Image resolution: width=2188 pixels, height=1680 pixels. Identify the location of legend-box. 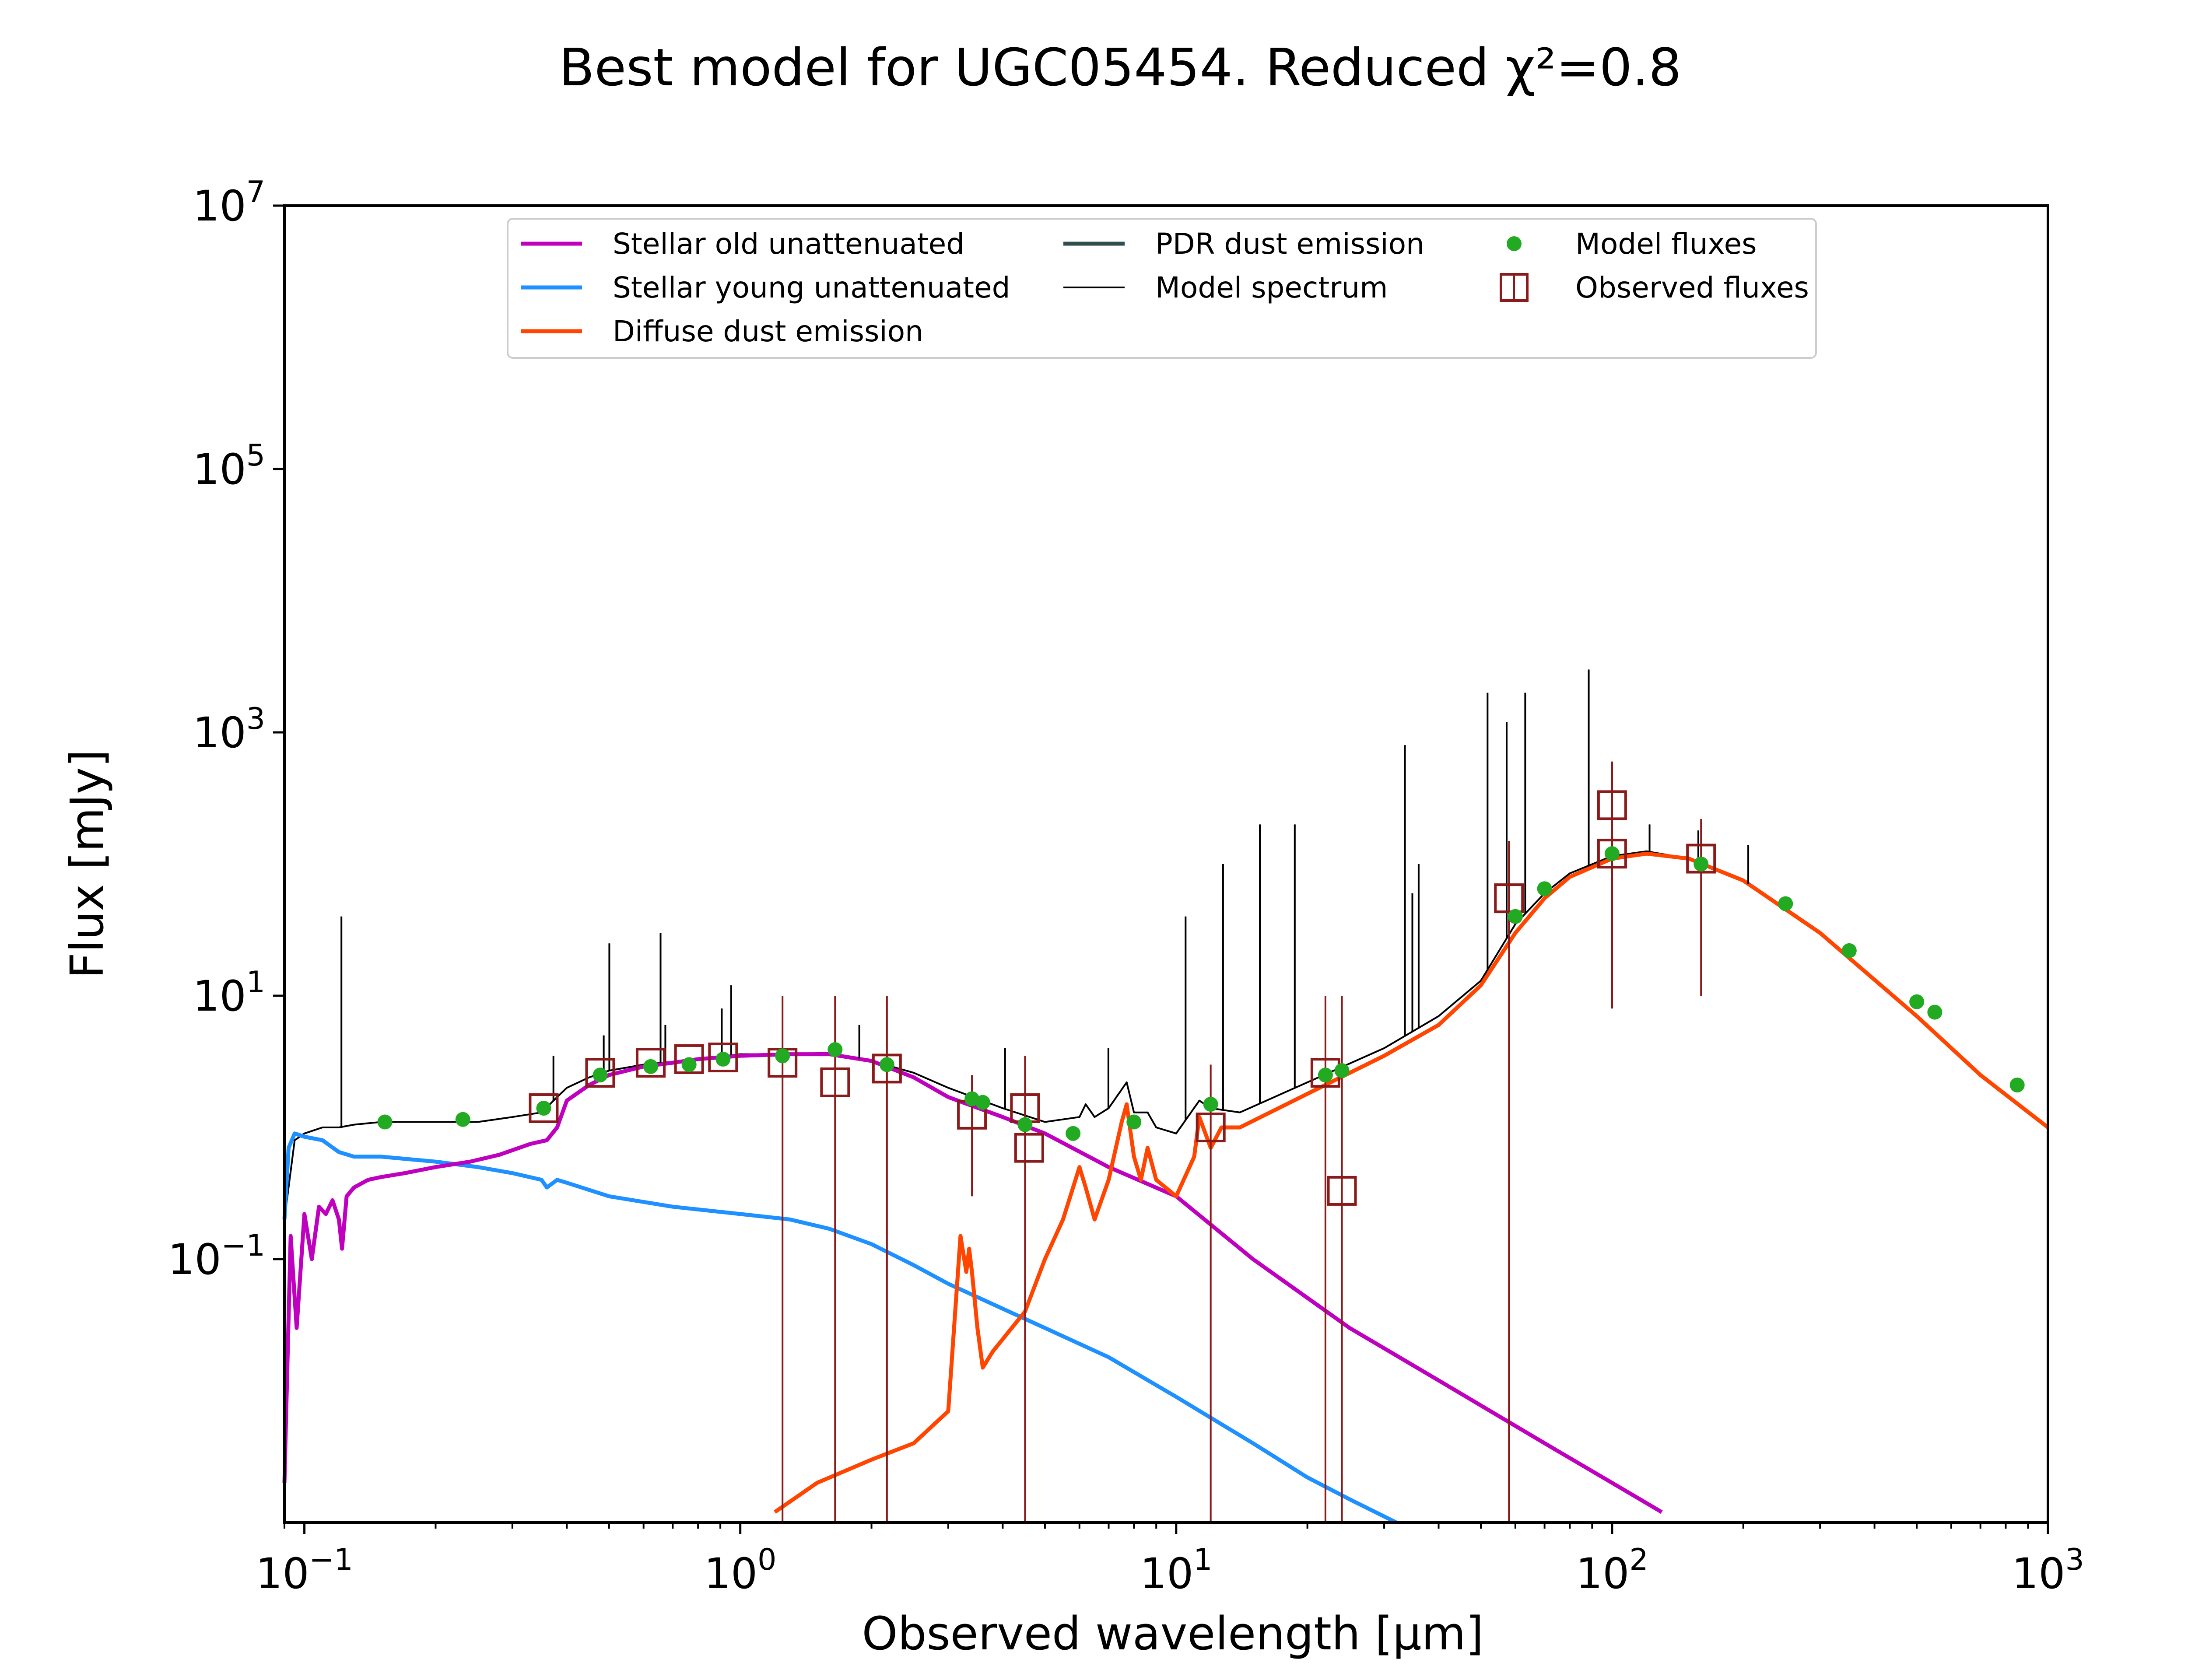
(1162, 288).